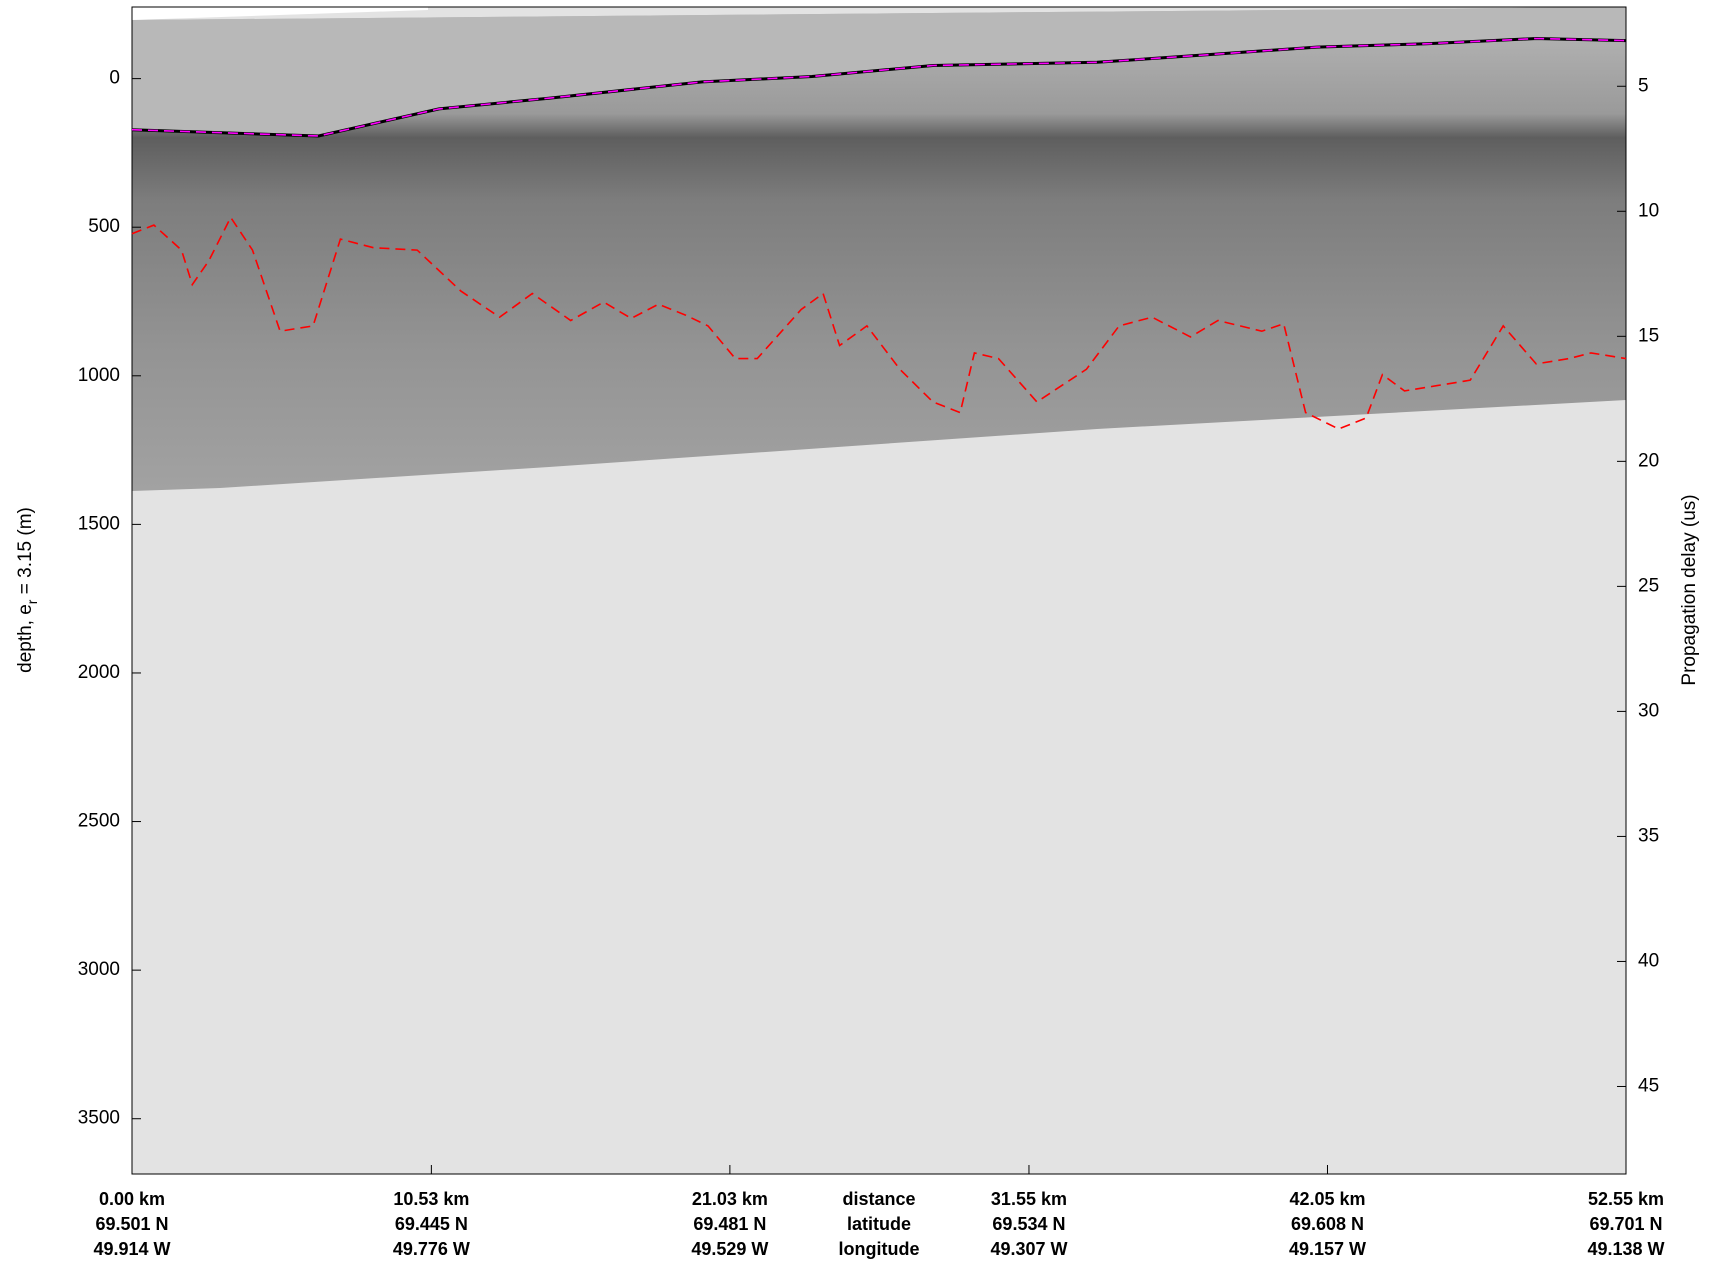  What do you see at coordinates (104, 226) in the screenshot?
I see `y-tick-label: 500` at bounding box center [104, 226].